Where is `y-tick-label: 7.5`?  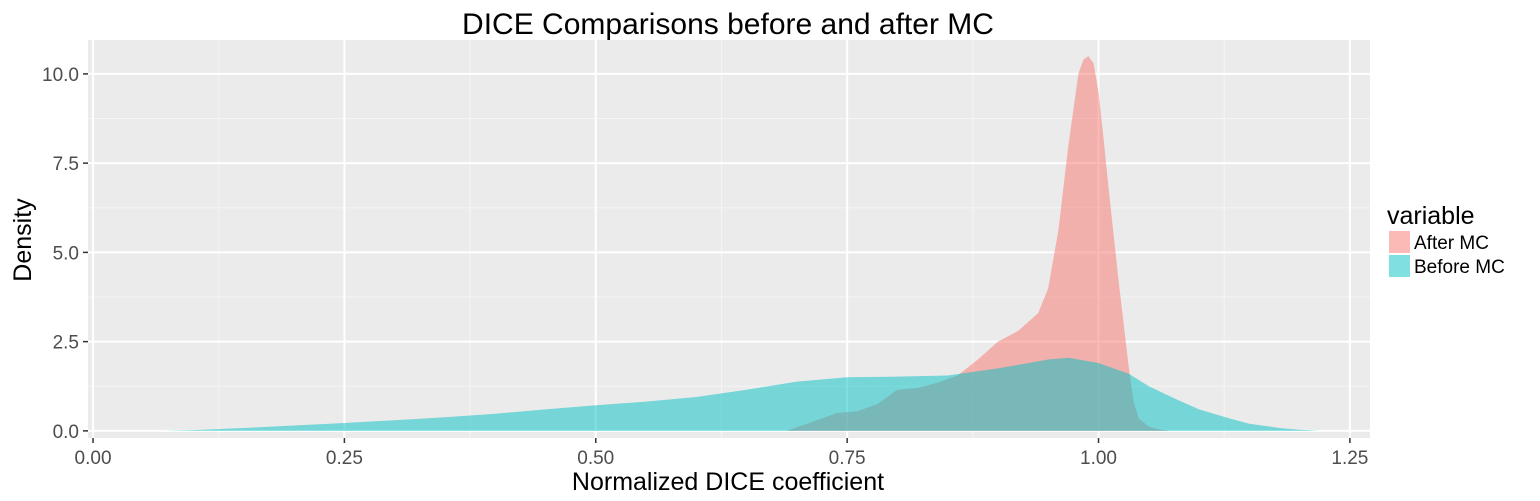
y-tick-label: 7.5 is located at coordinates (66, 164).